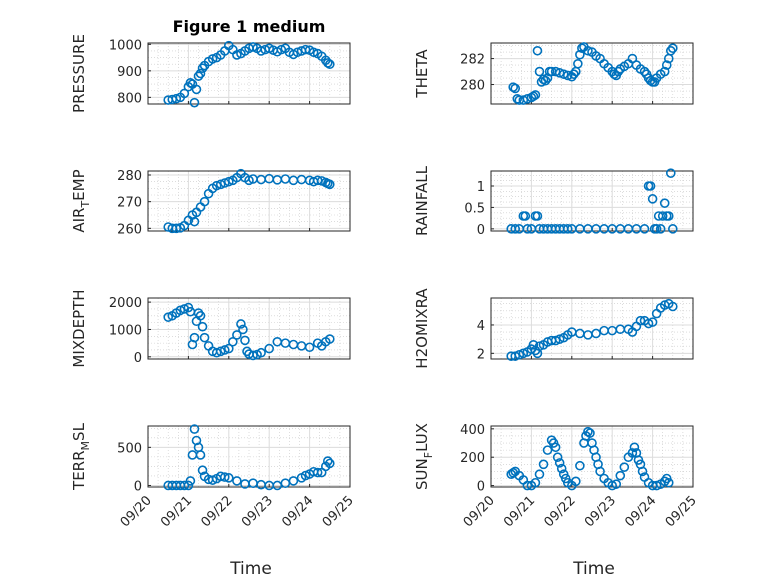 The image size is (778, 583). What do you see at coordinates (422, 74) in the screenshot?
I see `y-axis-label: THETA` at bounding box center [422, 74].